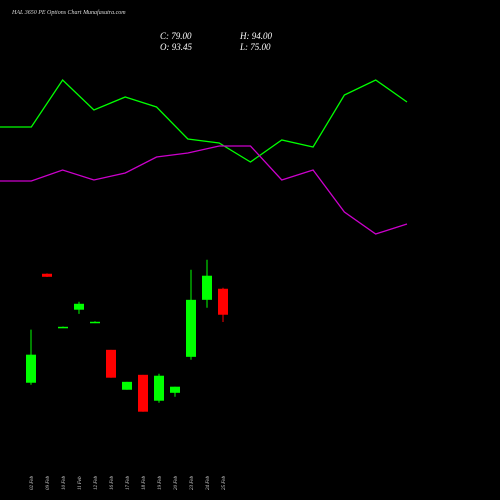  What do you see at coordinates (128, 482) in the screenshot?
I see `x-tick-label: 17 Feb` at bounding box center [128, 482].